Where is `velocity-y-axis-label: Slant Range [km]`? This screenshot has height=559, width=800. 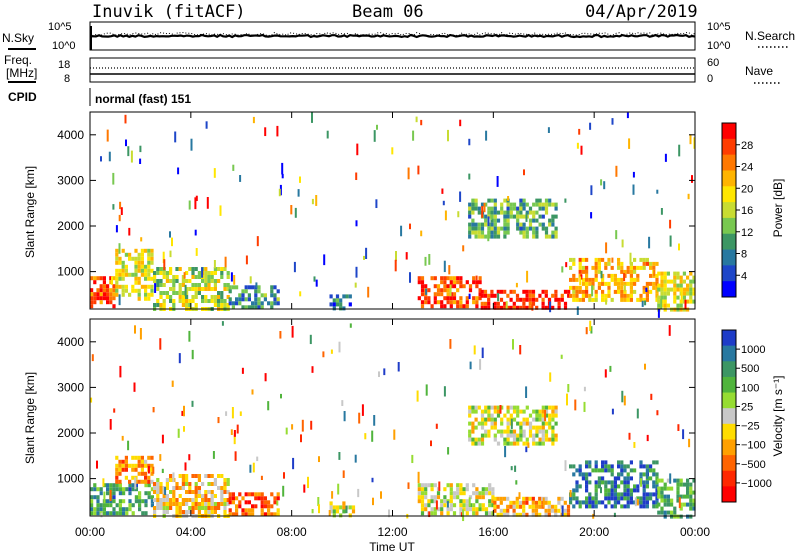 velocity-y-axis-label: Slant Range [km] is located at coordinates (30, 418).